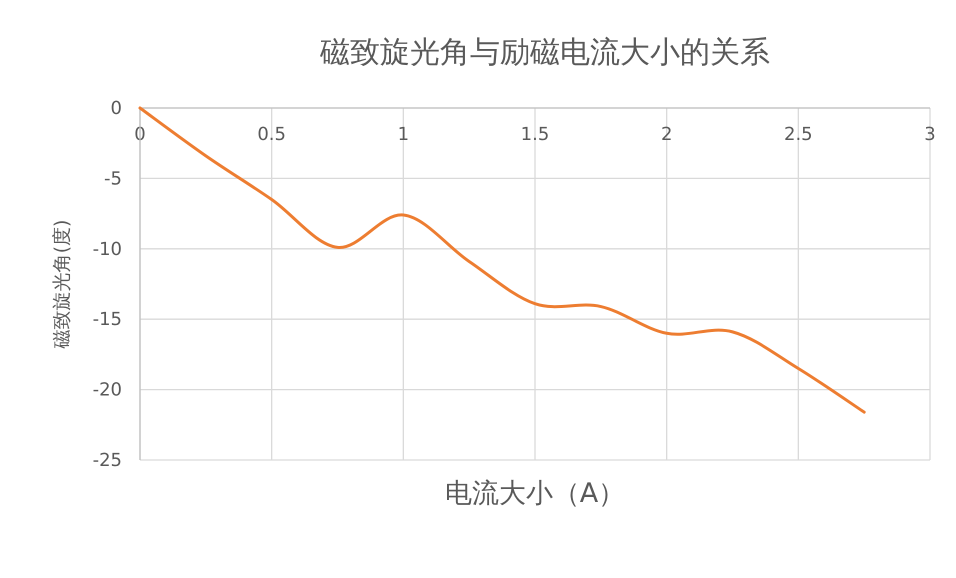 The image size is (956, 578). I want to click on y-tick-label: -10, so click(107, 249).